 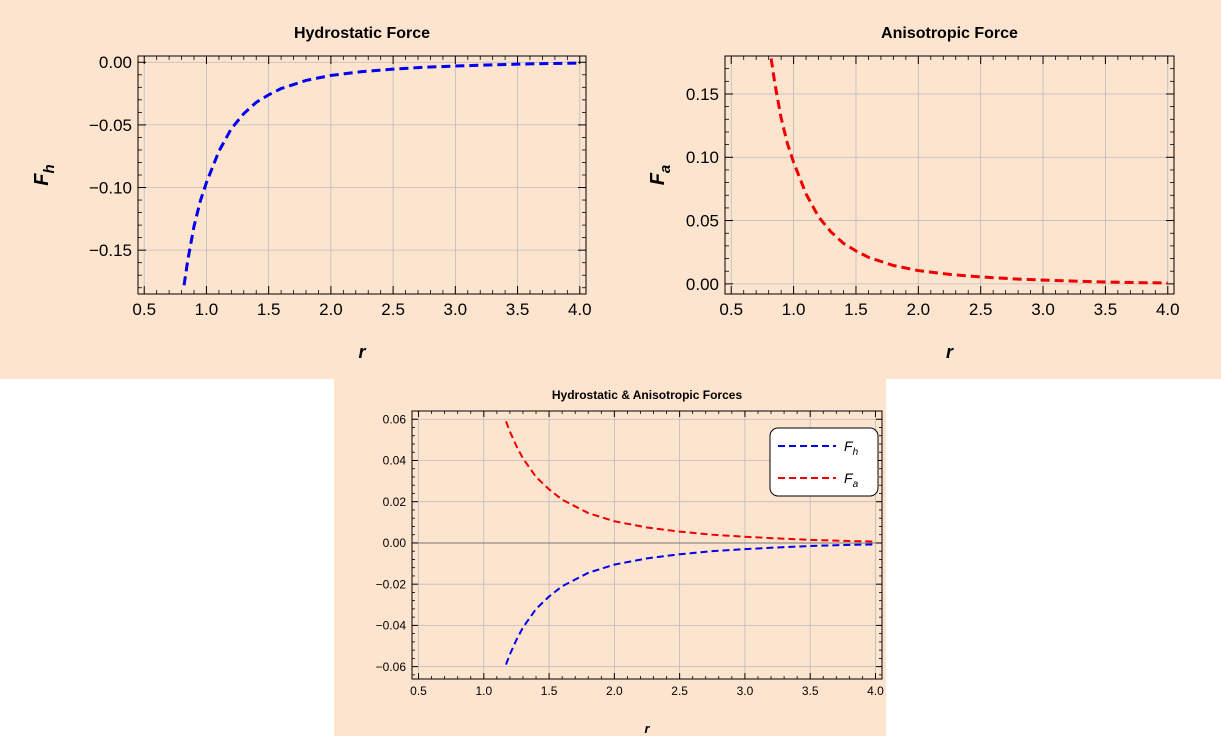 What do you see at coordinates (949, 33) in the screenshot?
I see `chart-title: Anisotropic Force` at bounding box center [949, 33].